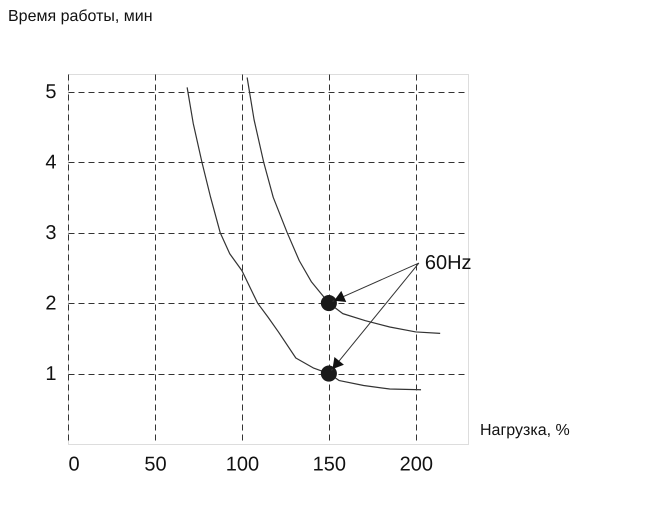  Describe the element at coordinates (417, 465) in the screenshot. I see `x-tick-label: 200` at that location.